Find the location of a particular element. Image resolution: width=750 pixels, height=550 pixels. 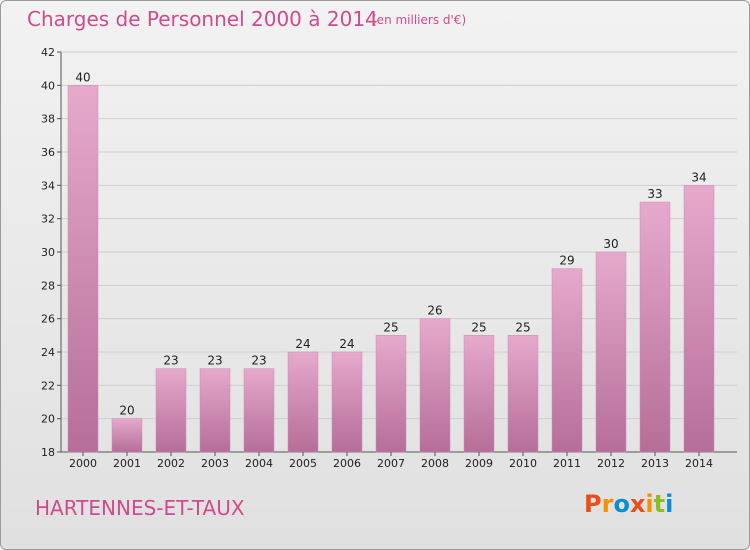

y-tick-label: 24 is located at coordinates (48, 352).